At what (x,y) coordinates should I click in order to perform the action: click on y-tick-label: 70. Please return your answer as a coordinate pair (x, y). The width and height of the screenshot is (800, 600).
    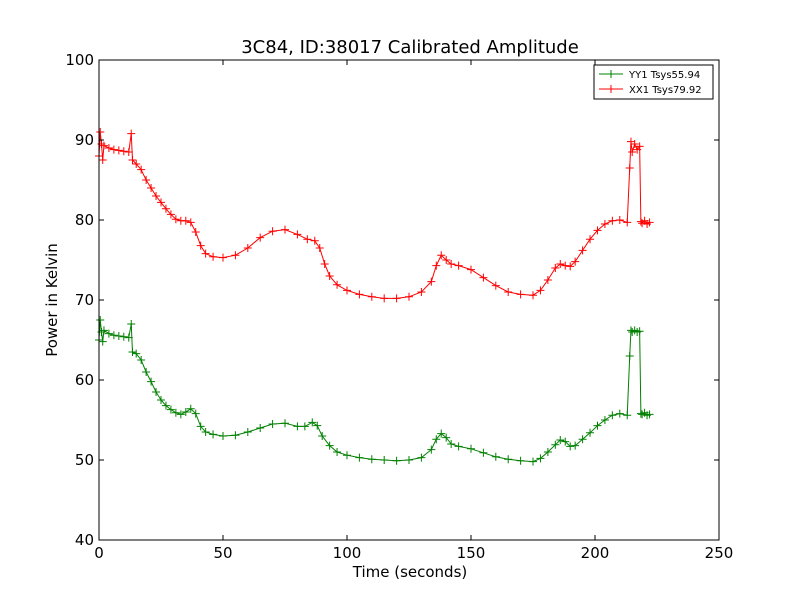
    Looking at the image, I should click on (84, 300).